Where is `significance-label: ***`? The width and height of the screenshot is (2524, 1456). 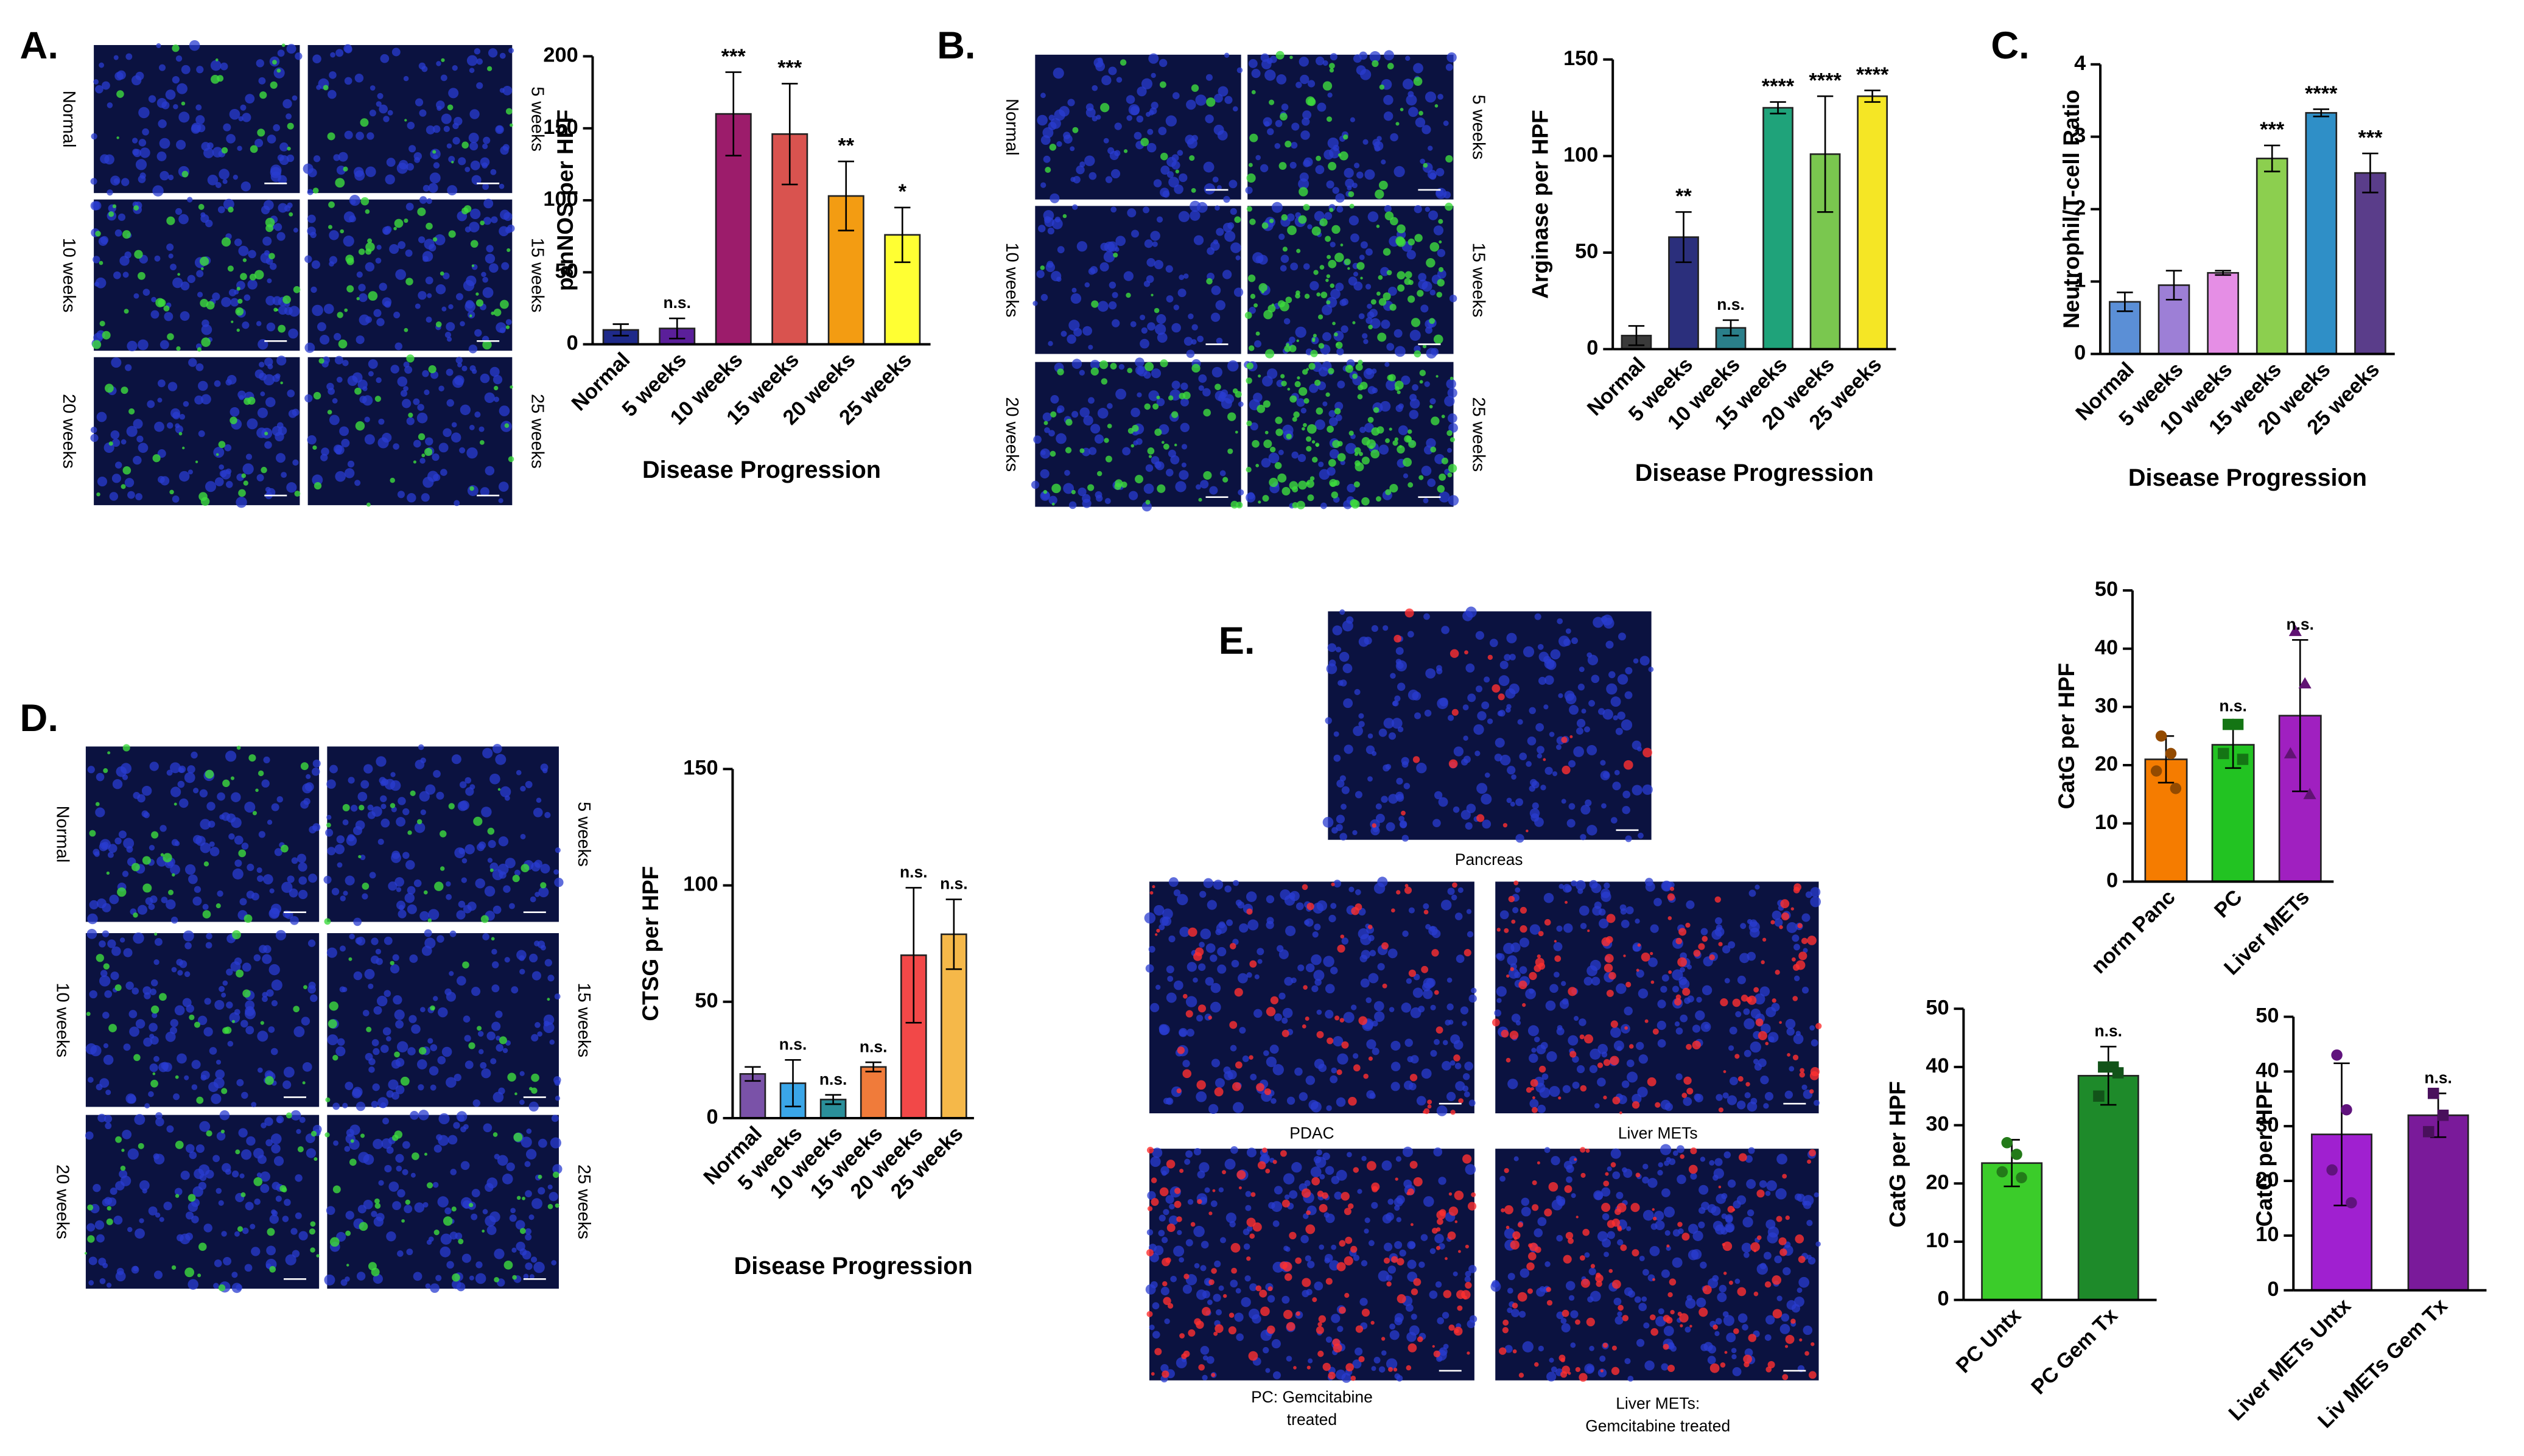 significance-label: *** is located at coordinates (789, 68).